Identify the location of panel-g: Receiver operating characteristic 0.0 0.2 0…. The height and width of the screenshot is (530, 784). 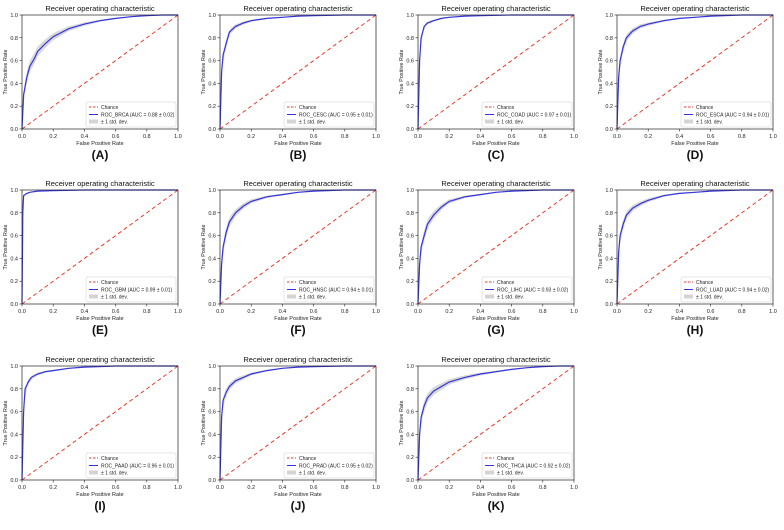
(488, 258).